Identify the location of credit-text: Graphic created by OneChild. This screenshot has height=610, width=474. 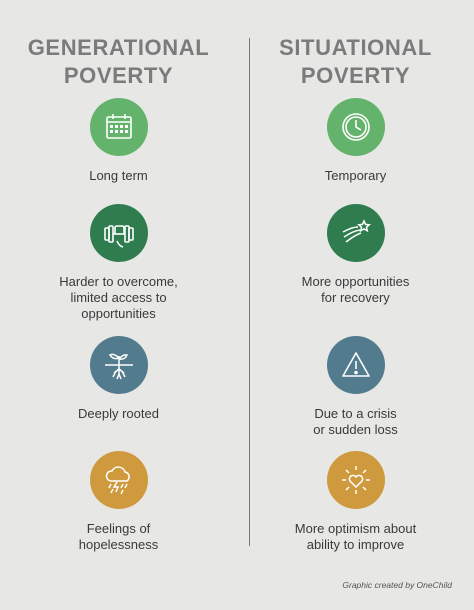
(397, 585).